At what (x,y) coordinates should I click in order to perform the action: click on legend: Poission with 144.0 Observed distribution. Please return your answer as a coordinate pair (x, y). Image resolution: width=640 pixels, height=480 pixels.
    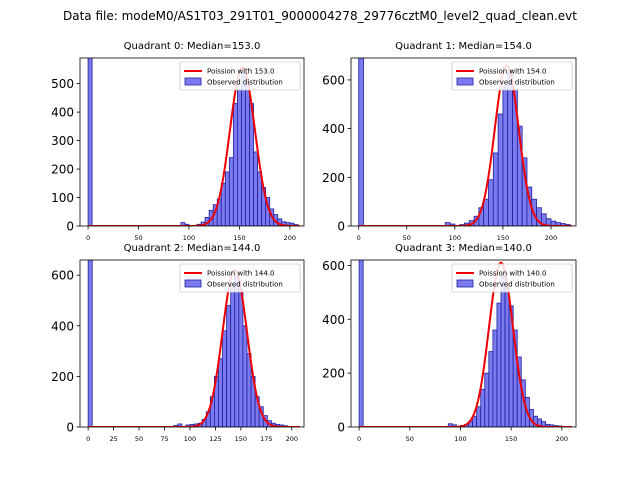
    Looking at the image, I should click on (240, 278).